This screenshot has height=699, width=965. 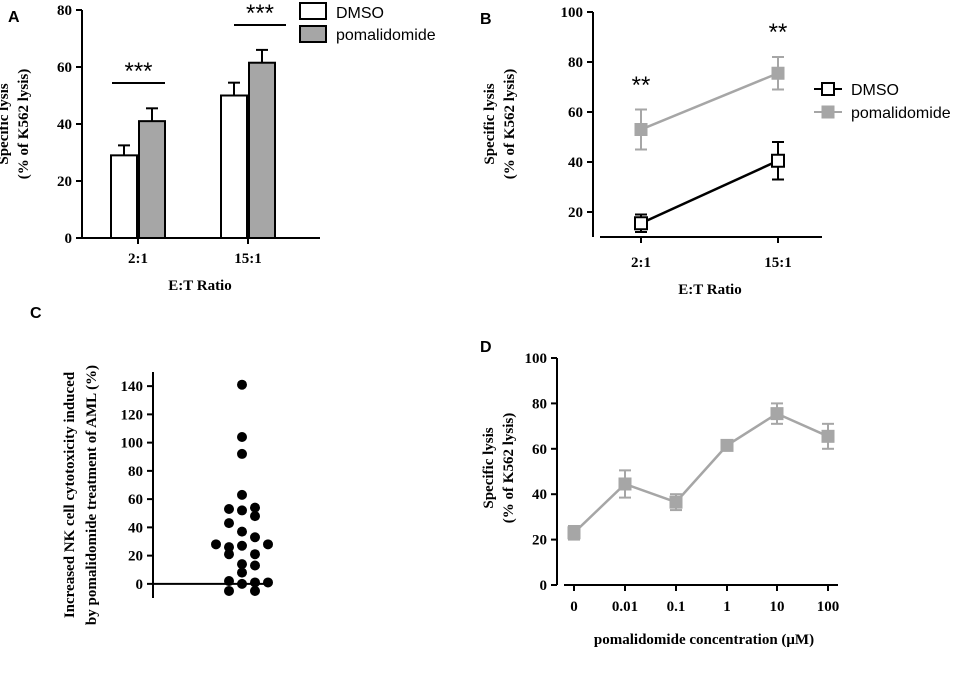 I want to click on d-y-tick-label: 40, so click(x=539, y=495).